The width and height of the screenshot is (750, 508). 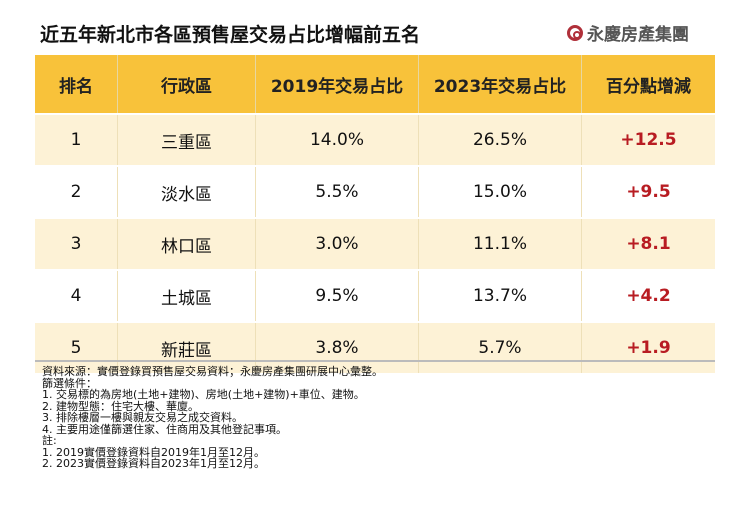 What do you see at coordinates (69, 383) in the screenshot?
I see `note-line: 篩選條件：` at bounding box center [69, 383].